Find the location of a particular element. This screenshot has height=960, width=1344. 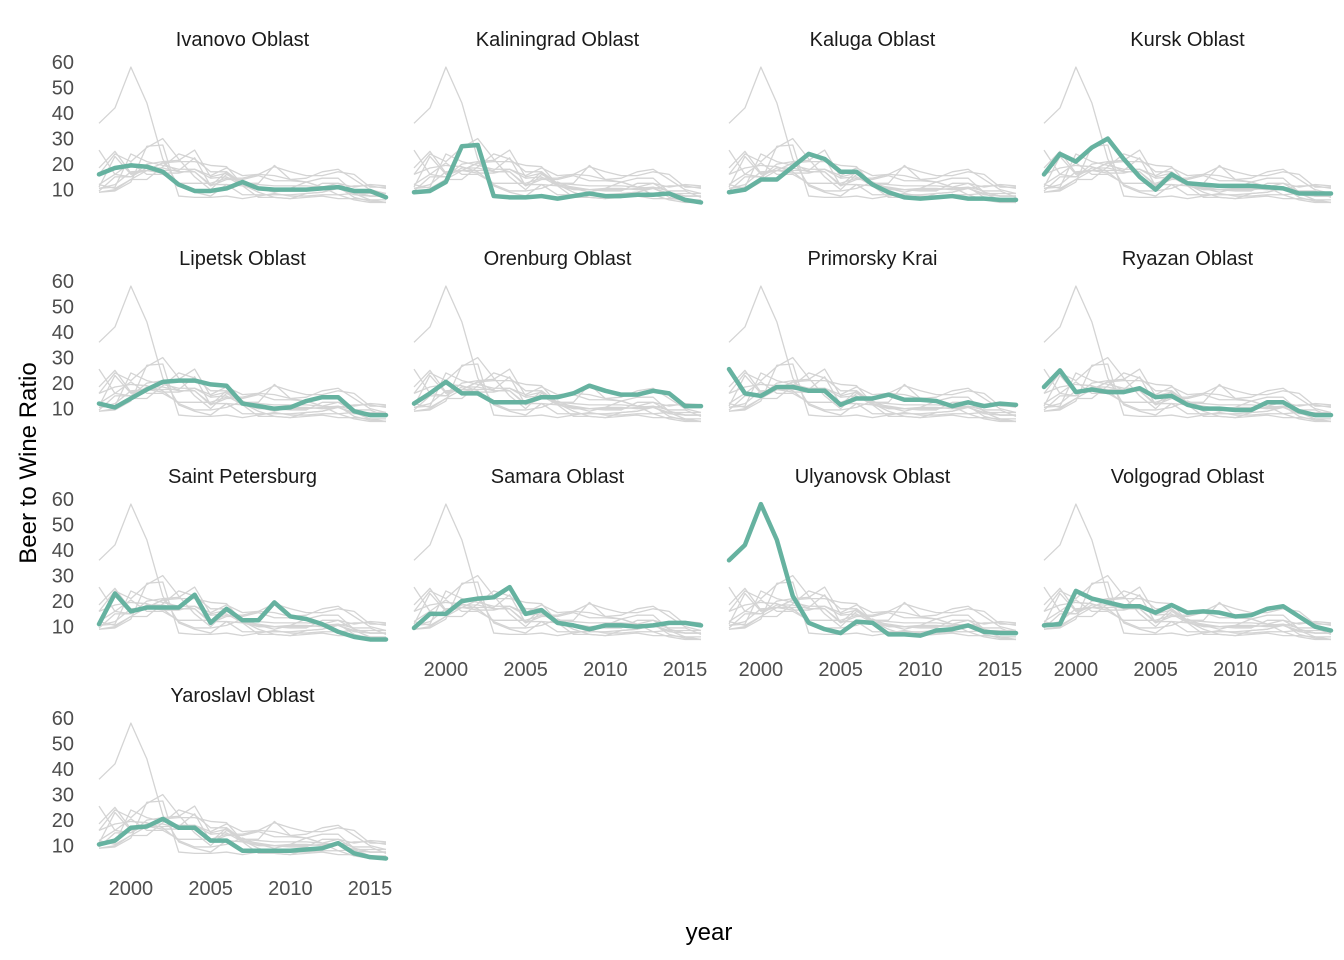

facet-panel: Orenburg Oblast is located at coordinates (557, 335).